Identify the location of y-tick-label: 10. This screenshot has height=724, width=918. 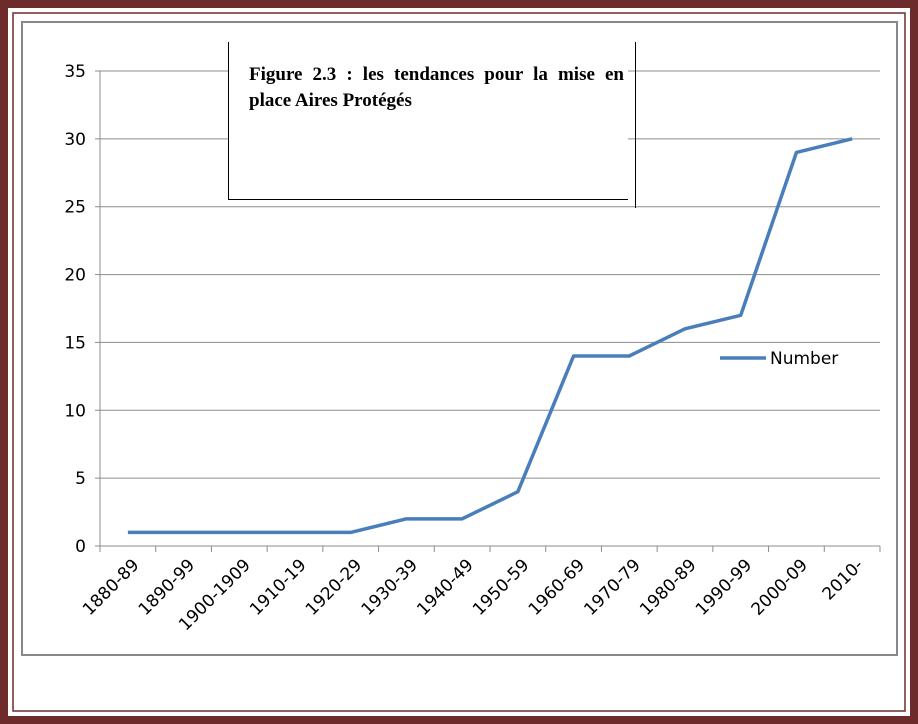
(75, 411).